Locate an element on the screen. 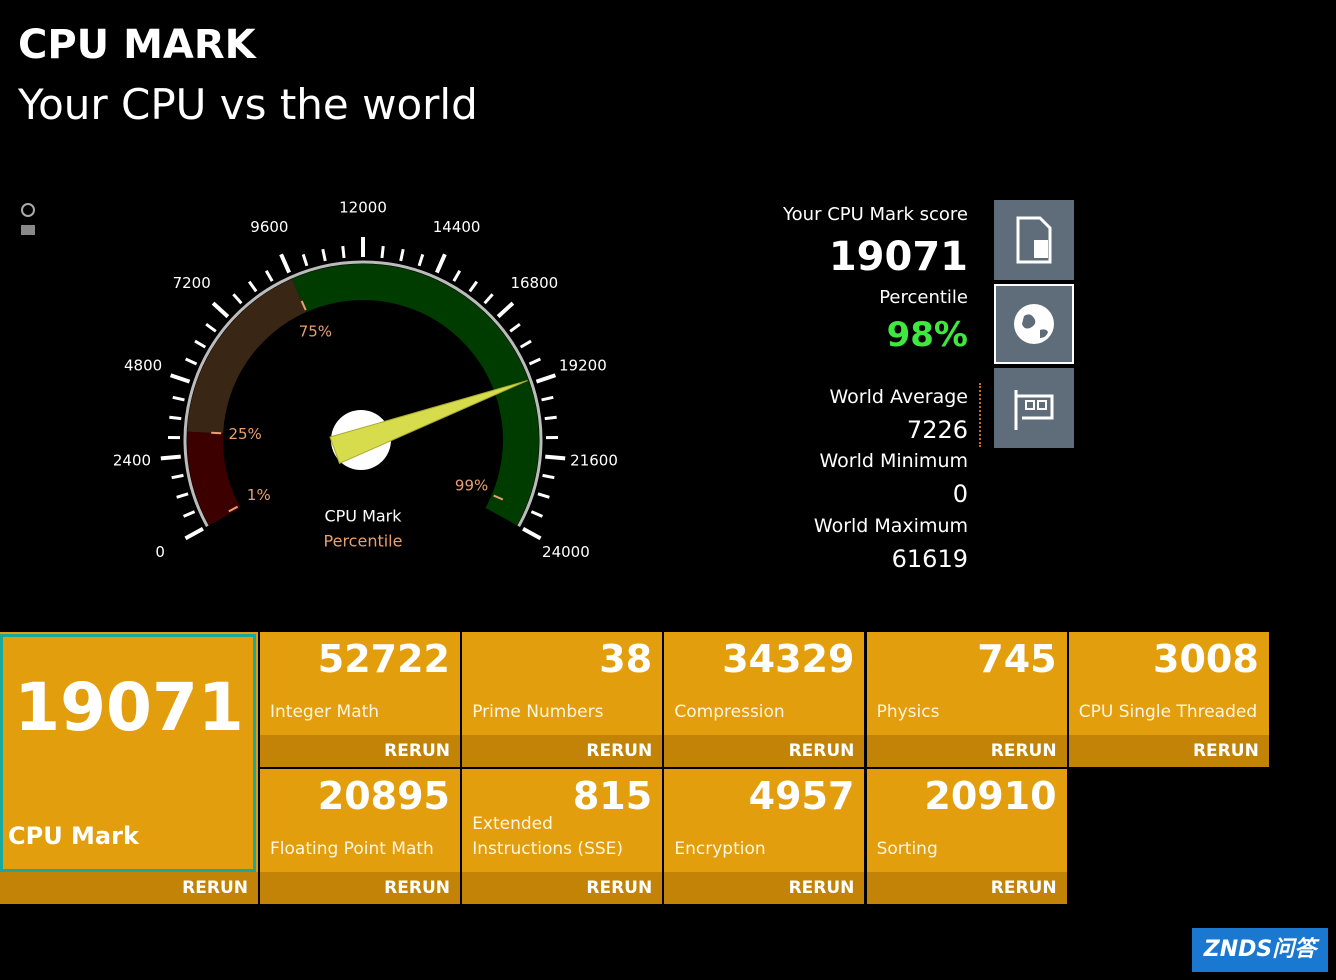  gauge-tick-label: 21600 is located at coordinates (594, 461).